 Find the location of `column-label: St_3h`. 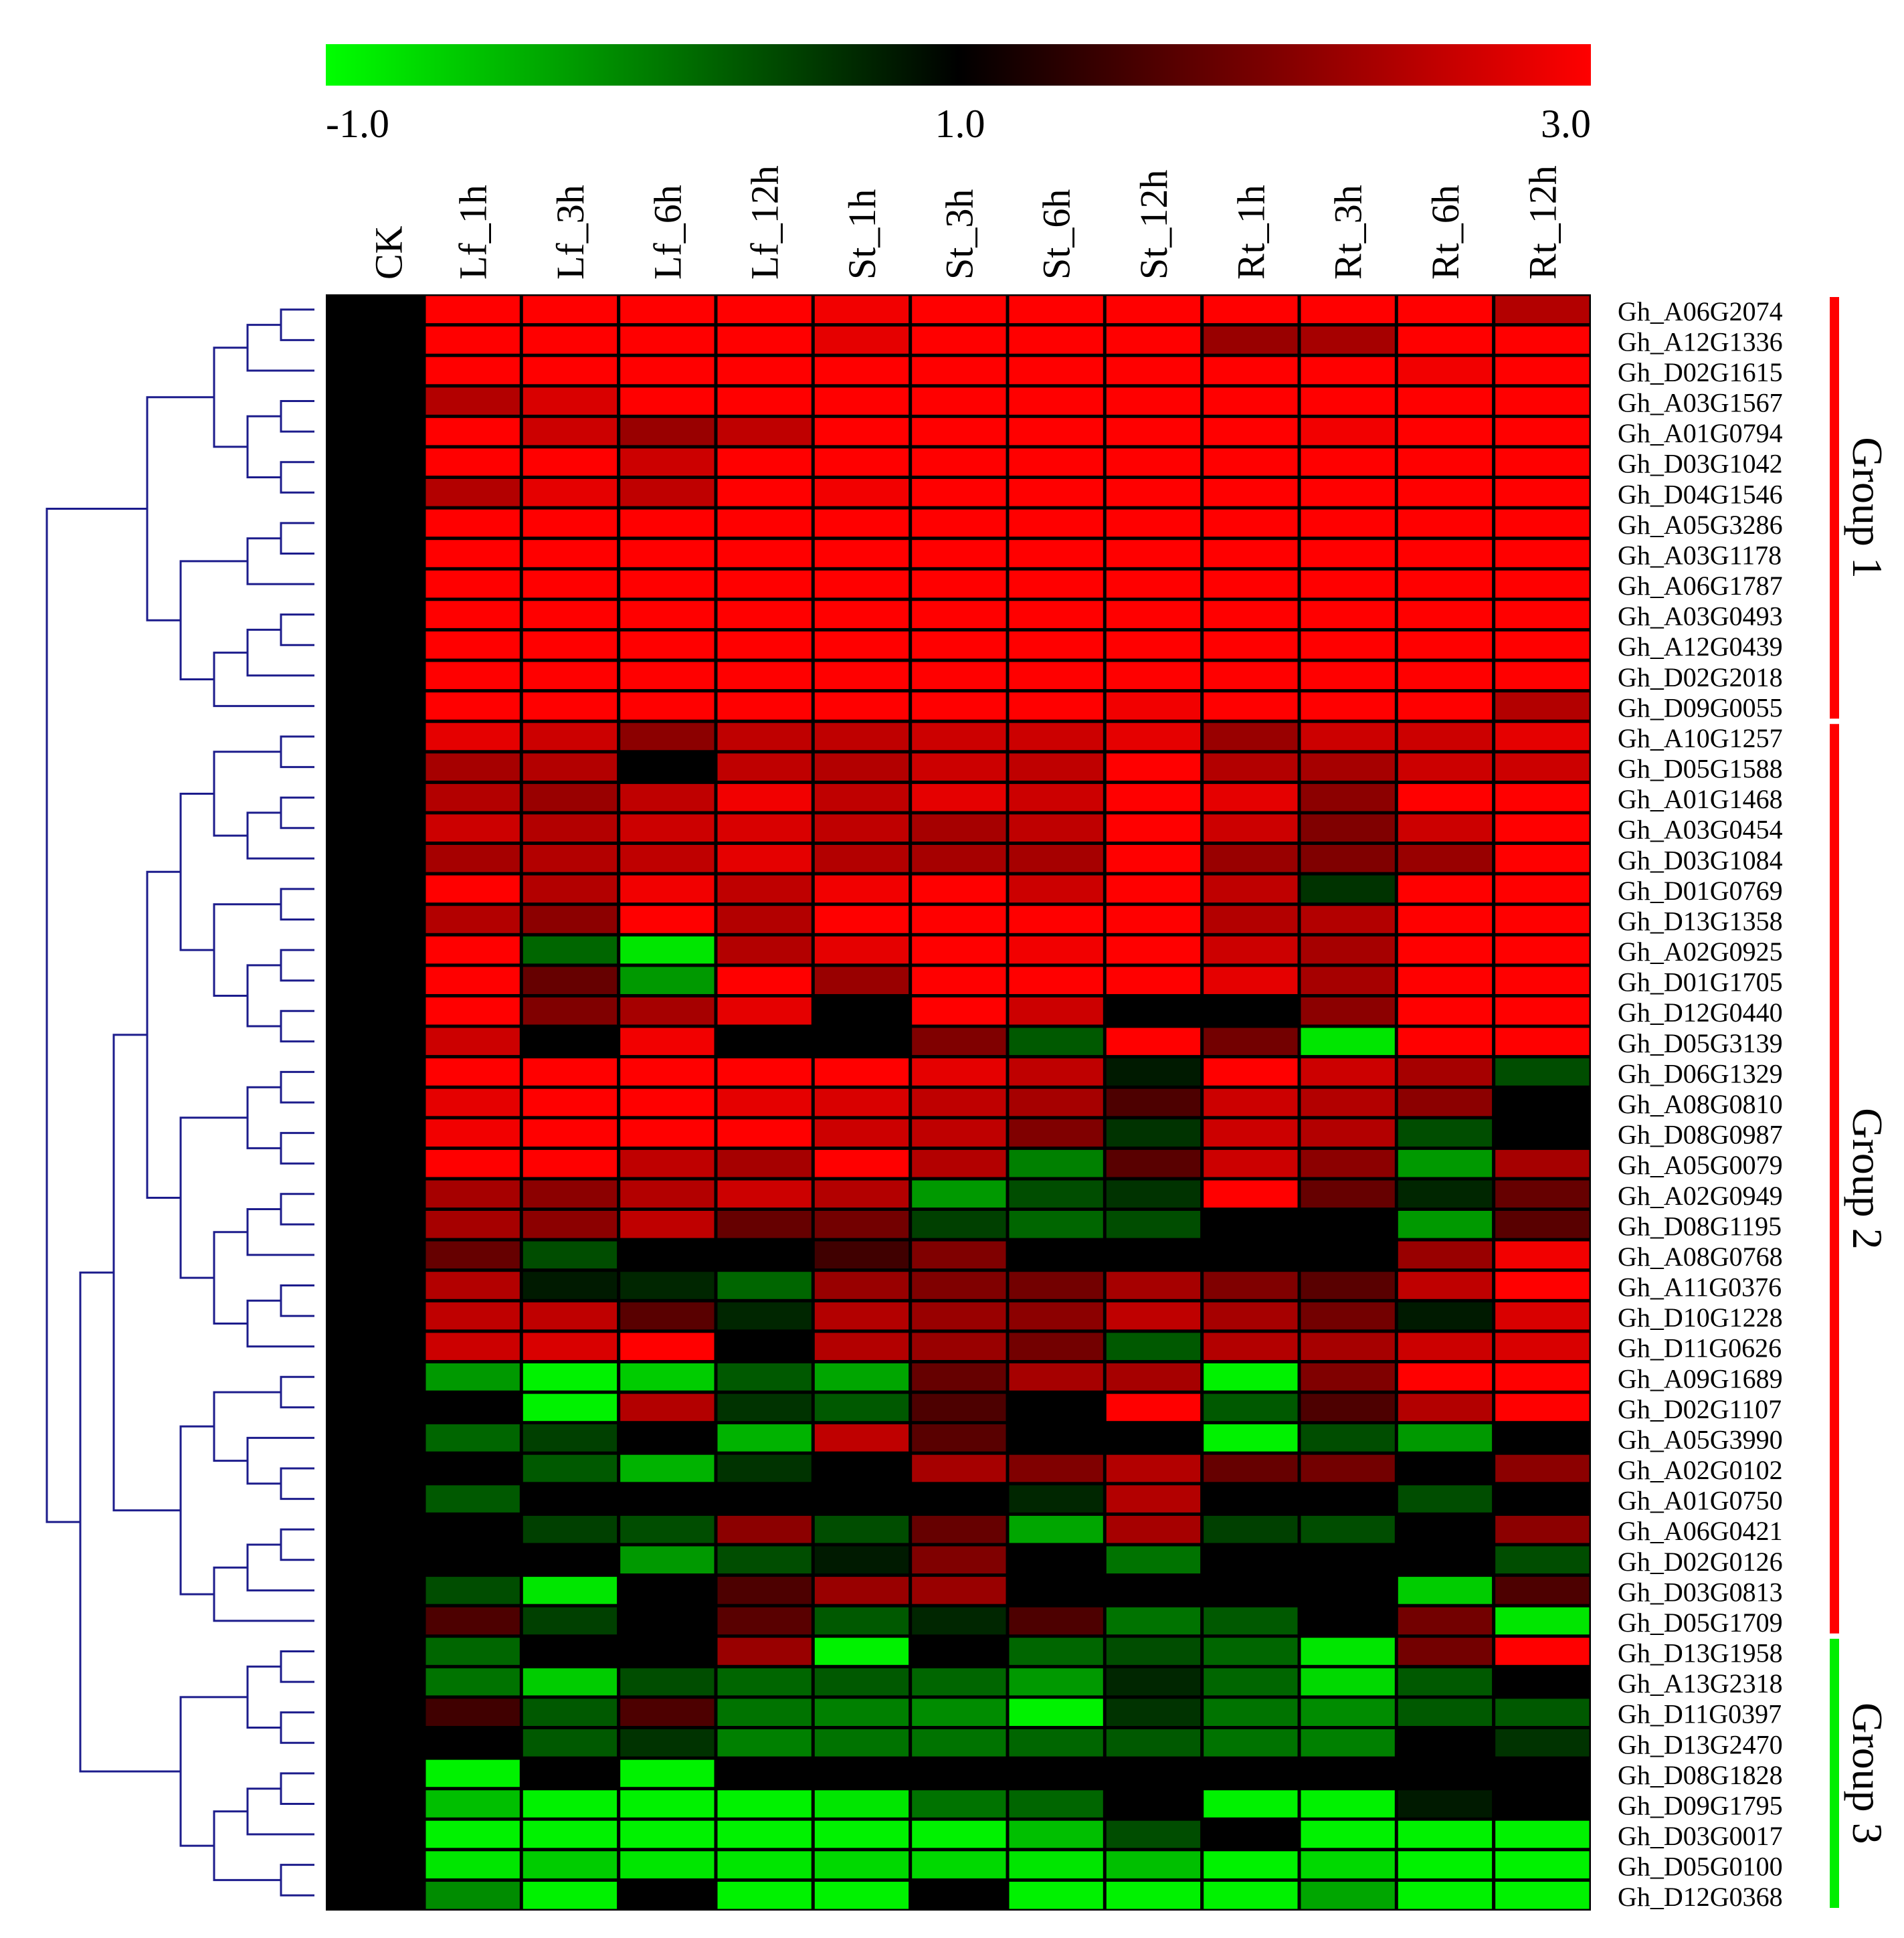

column-label: St_3h is located at coordinates (959, 235).